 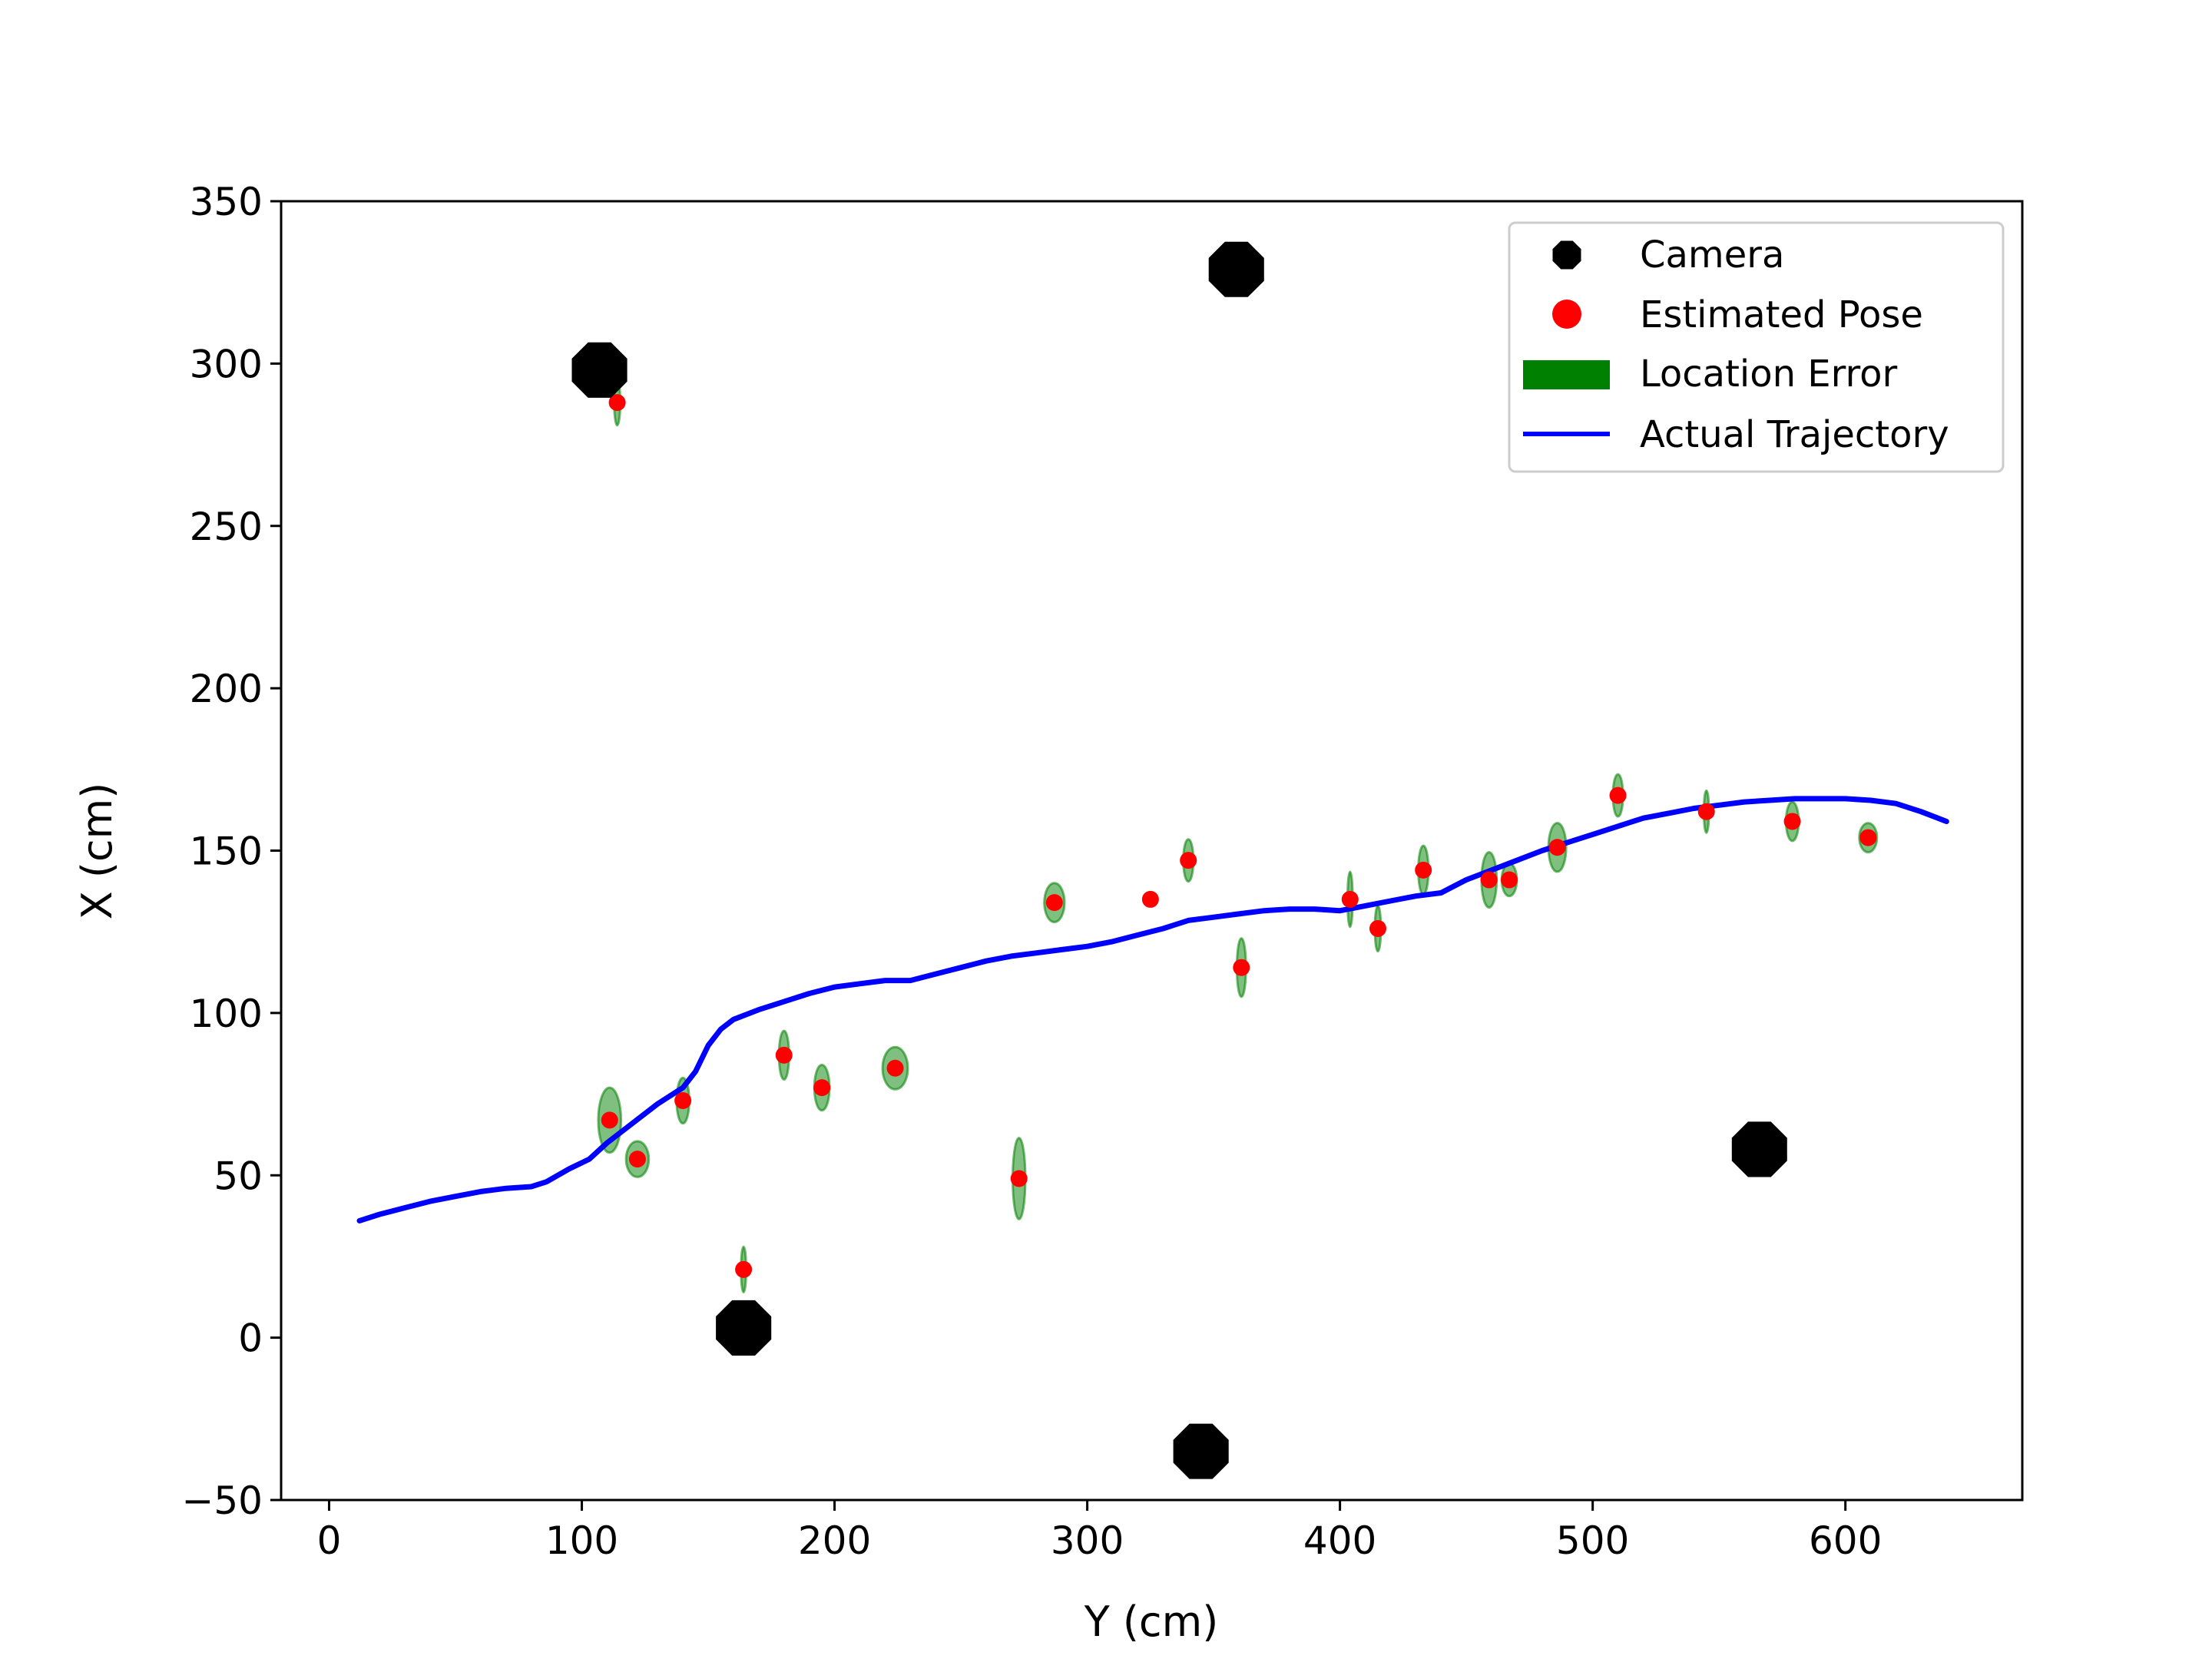 What do you see at coordinates (239, 1176) in the screenshot?
I see `y-tick-label: 50` at bounding box center [239, 1176].